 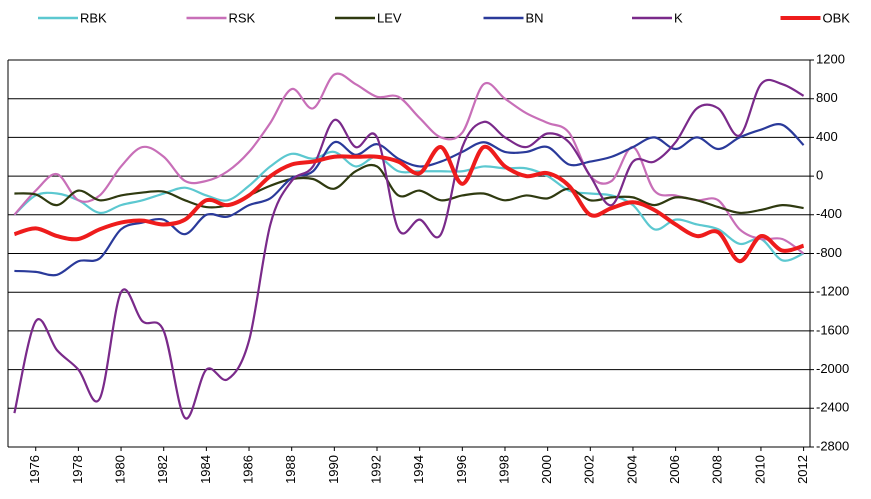 I want to click on legend-label: RSK, so click(x=242, y=17).